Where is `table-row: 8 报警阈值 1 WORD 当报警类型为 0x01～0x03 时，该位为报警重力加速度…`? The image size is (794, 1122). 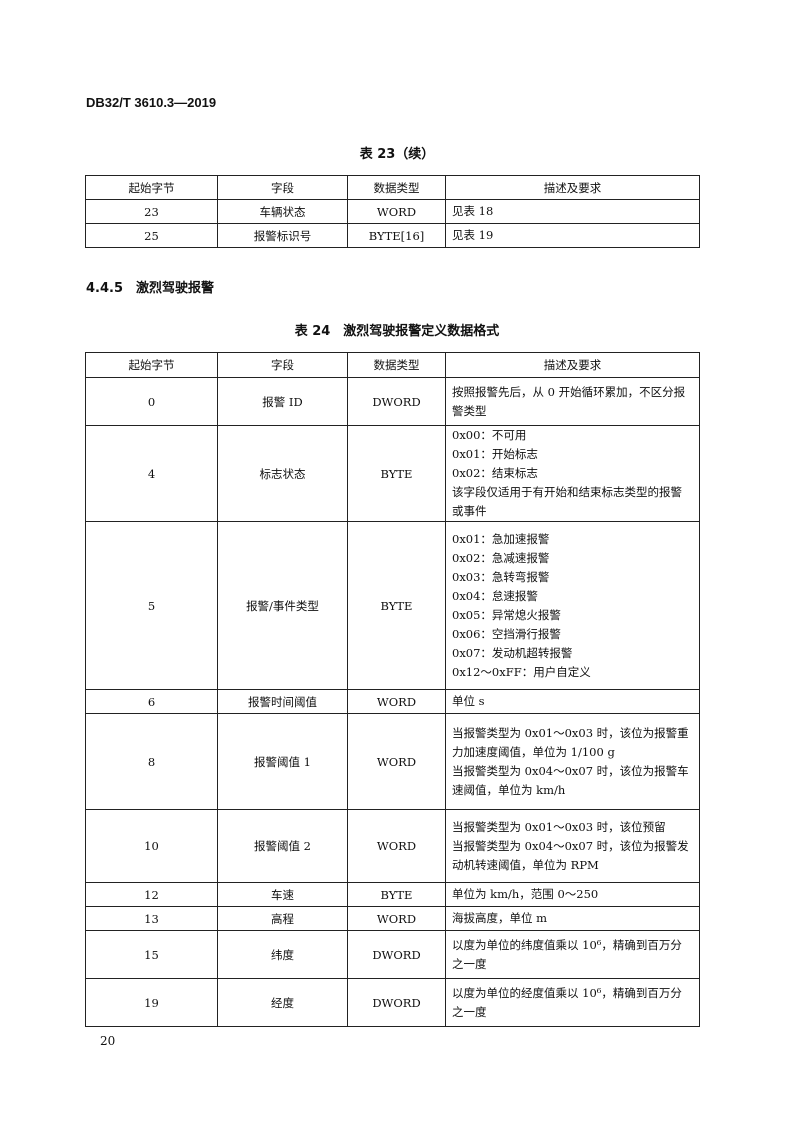
table-row: 8 报警阈值 1 WORD 当报警类型为 0x01～0x03 时，该位为报警重力加速度… is located at coordinates (392, 761).